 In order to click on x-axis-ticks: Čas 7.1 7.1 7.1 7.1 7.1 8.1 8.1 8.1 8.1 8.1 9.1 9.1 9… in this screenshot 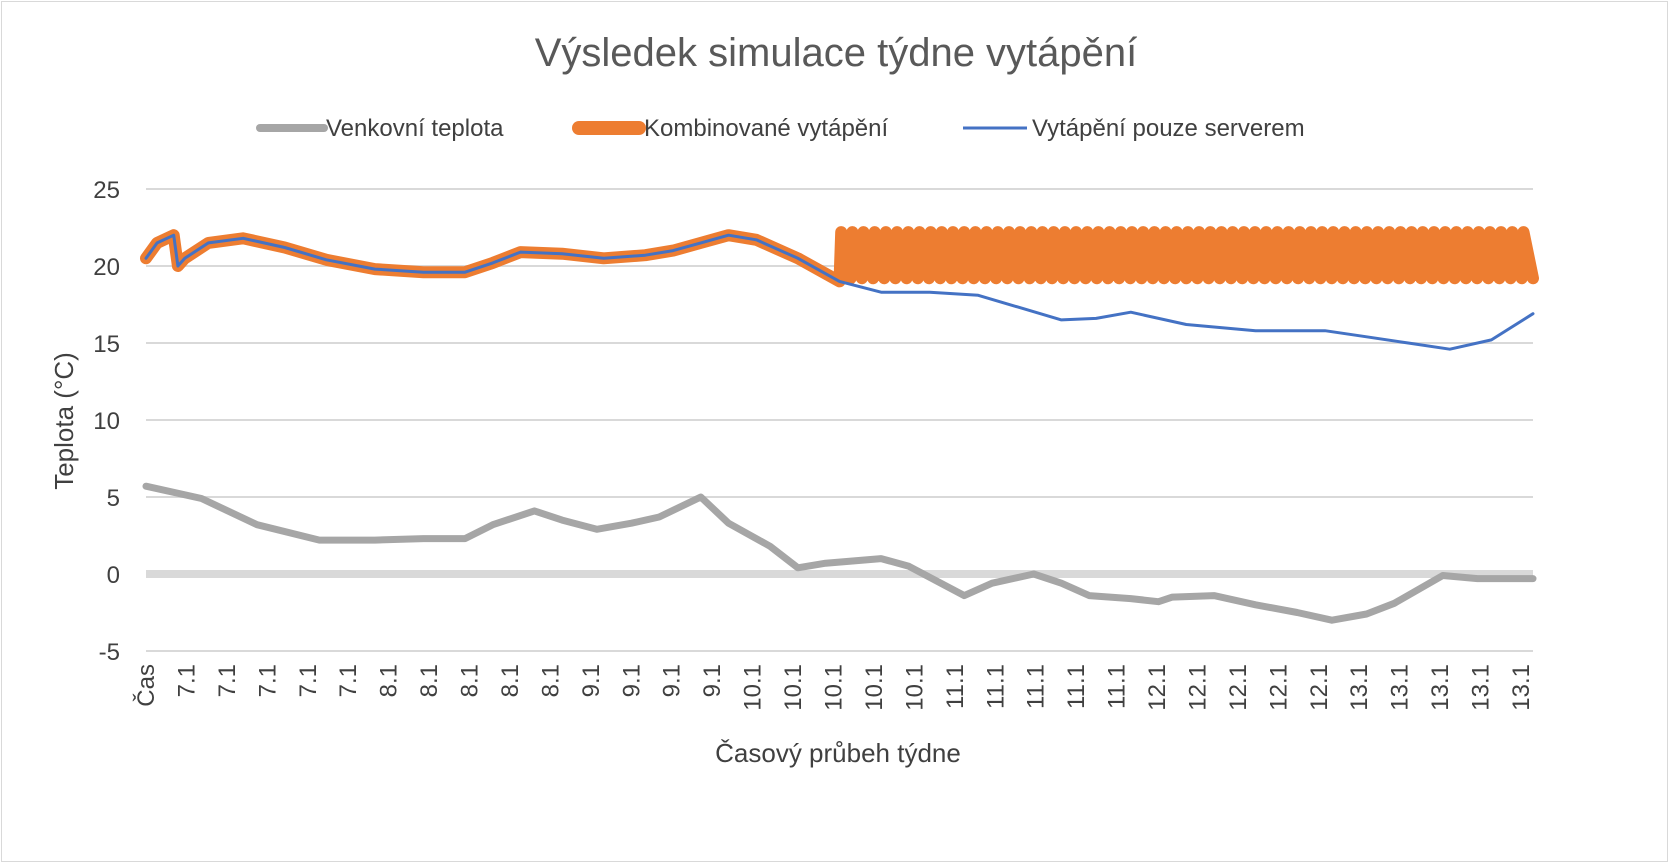, I will do `click(833, 687)`.